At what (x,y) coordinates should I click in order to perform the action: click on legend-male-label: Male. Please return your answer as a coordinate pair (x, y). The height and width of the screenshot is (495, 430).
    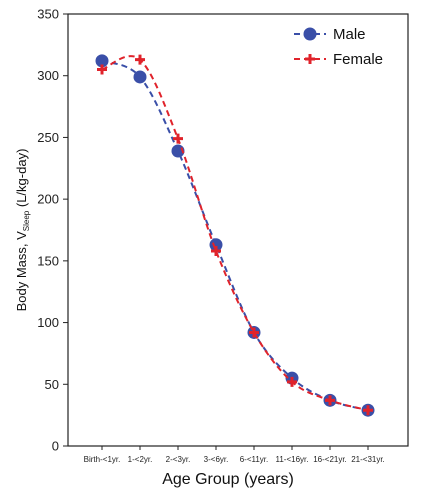
    Looking at the image, I should click on (349, 34).